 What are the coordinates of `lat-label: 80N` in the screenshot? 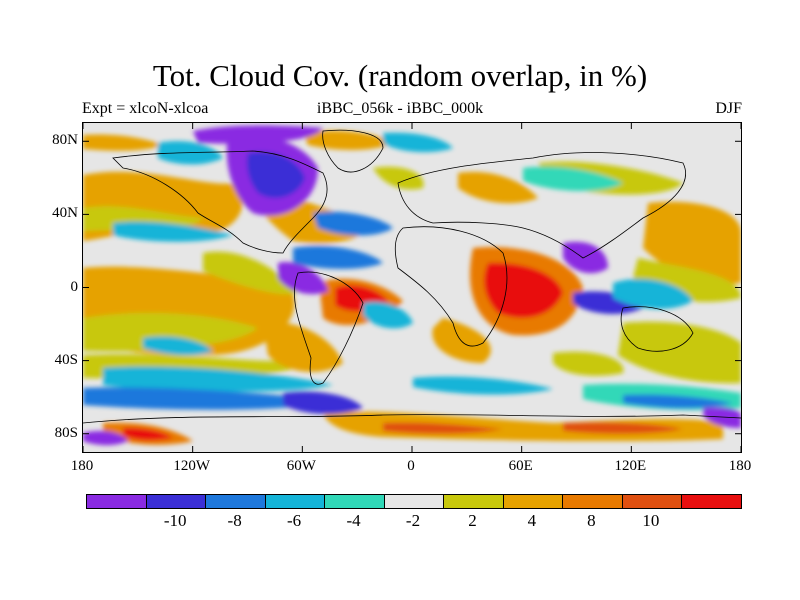 It's located at (65, 140).